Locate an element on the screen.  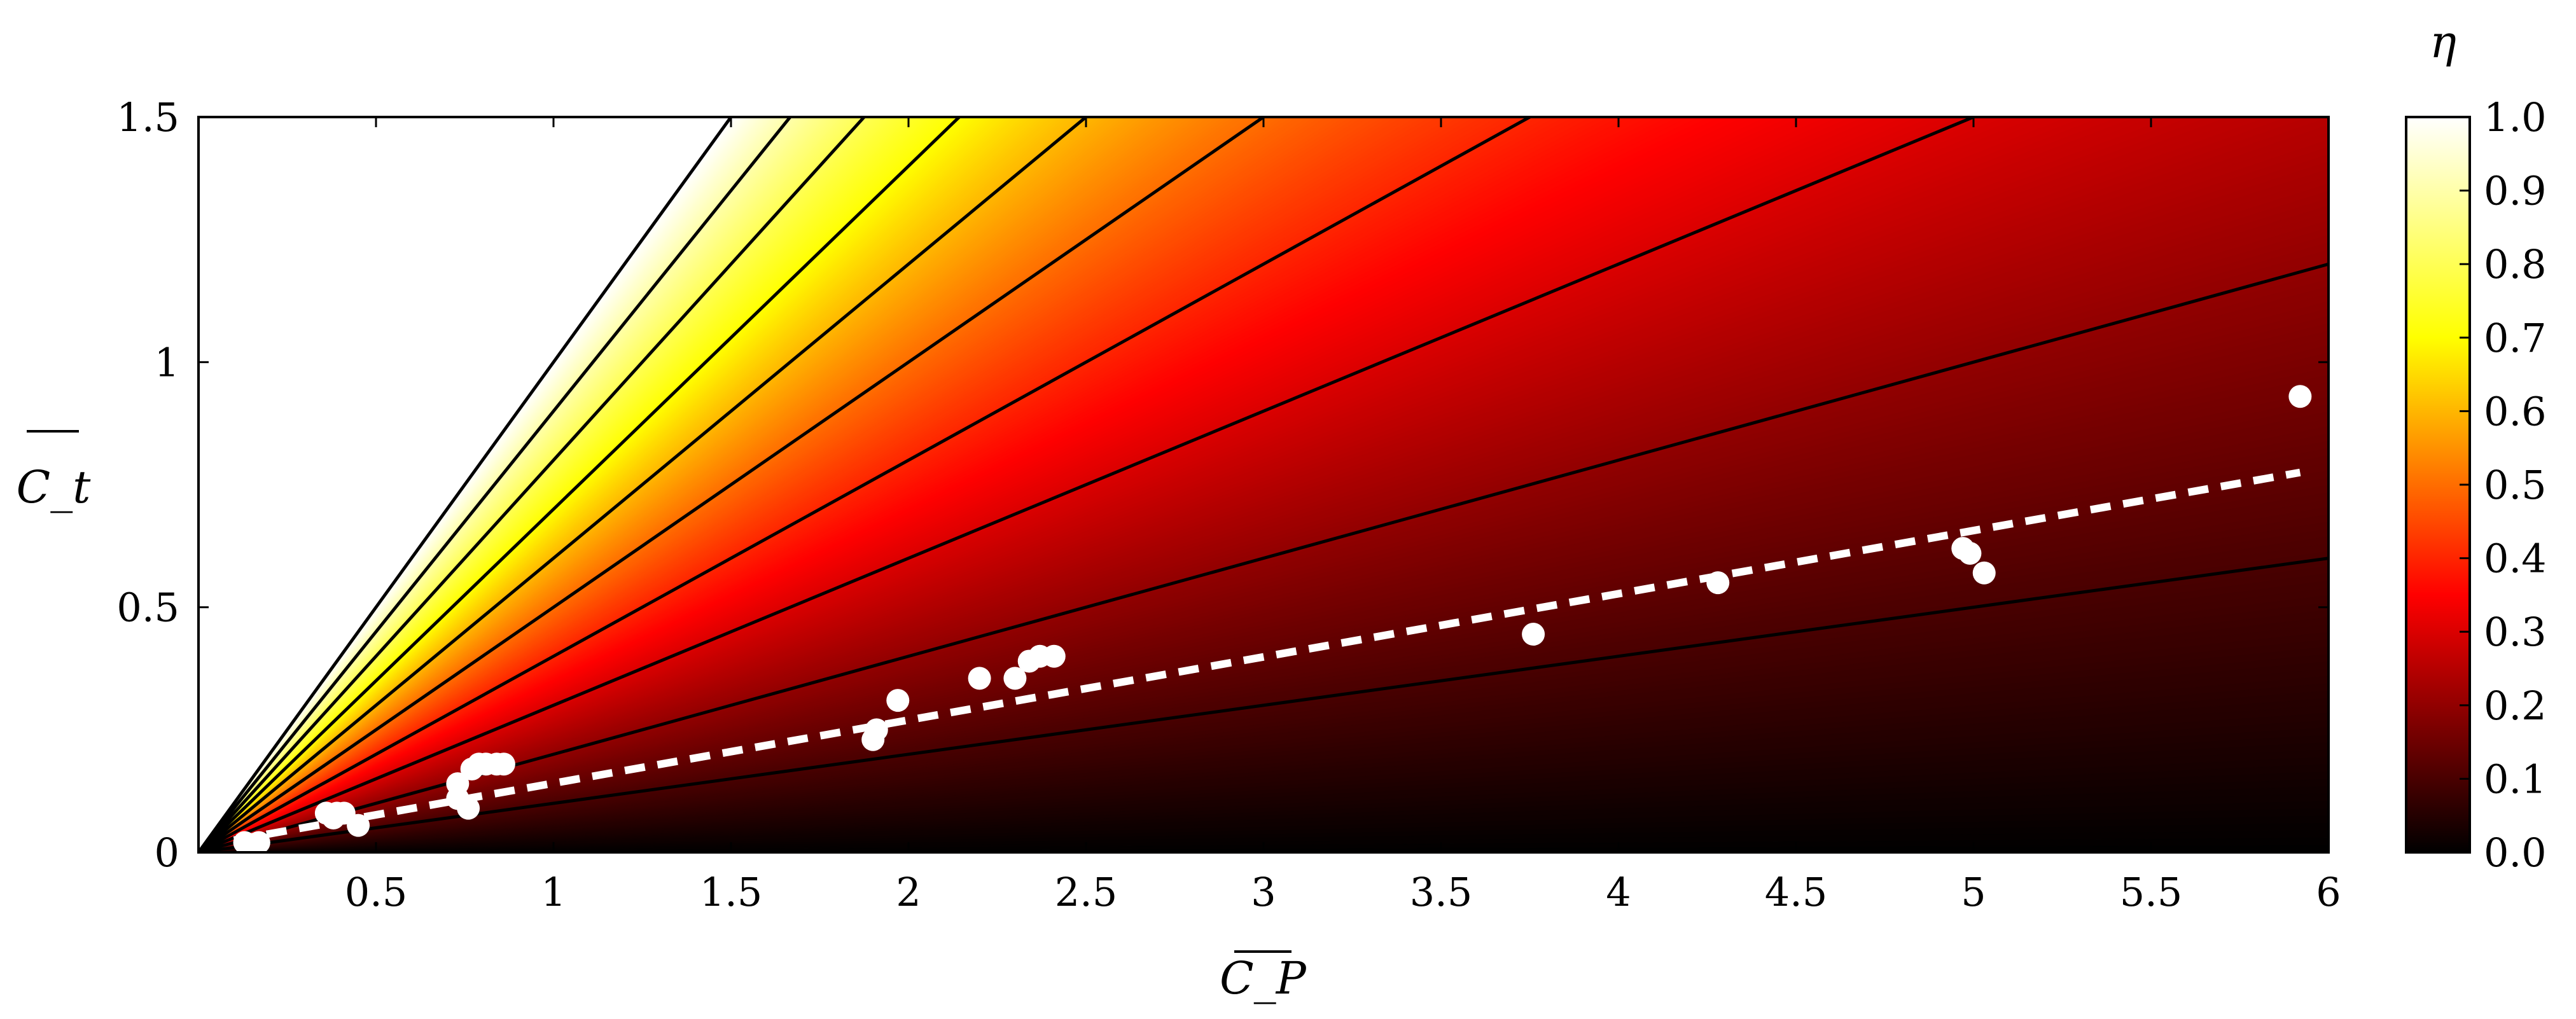
x-tick-label: 3 is located at coordinates (1263, 892).